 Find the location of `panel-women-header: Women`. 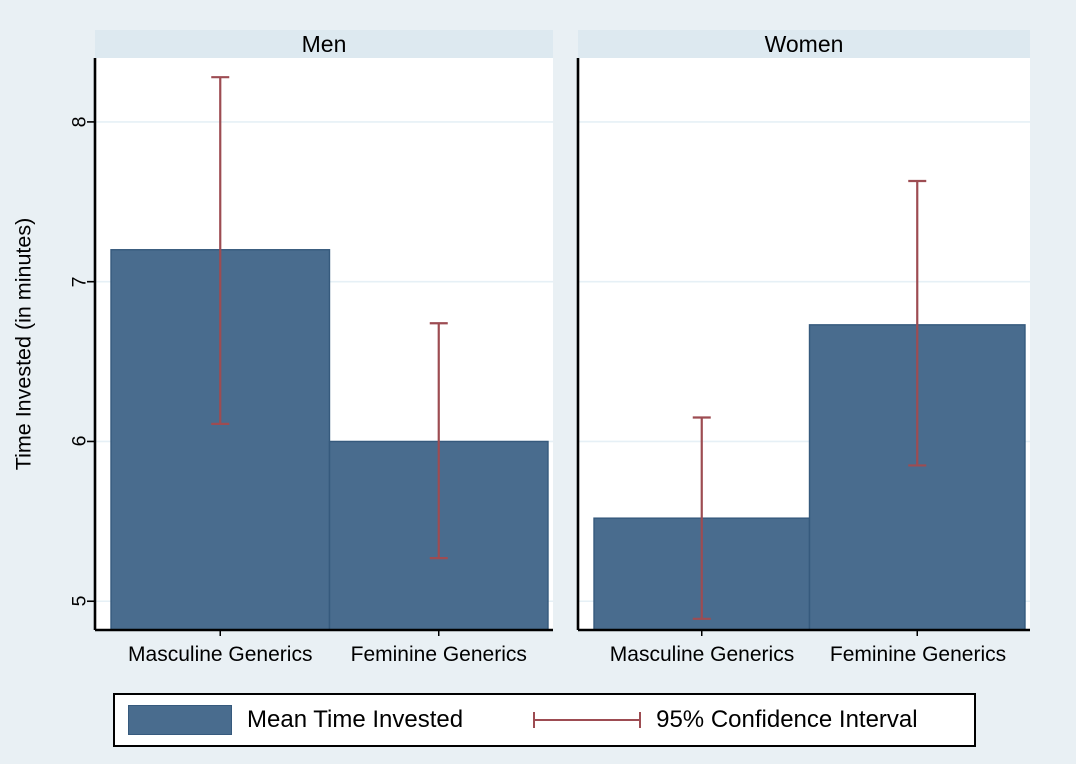

panel-women-header: Women is located at coordinates (804, 44).